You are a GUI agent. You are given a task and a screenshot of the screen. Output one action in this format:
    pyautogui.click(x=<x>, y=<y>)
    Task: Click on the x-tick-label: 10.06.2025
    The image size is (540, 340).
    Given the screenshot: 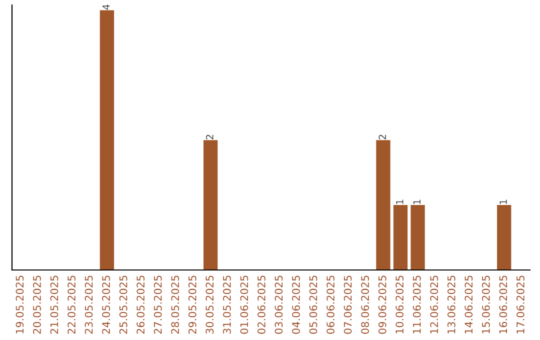 What is the action you would take?
    pyautogui.click(x=400, y=305)
    